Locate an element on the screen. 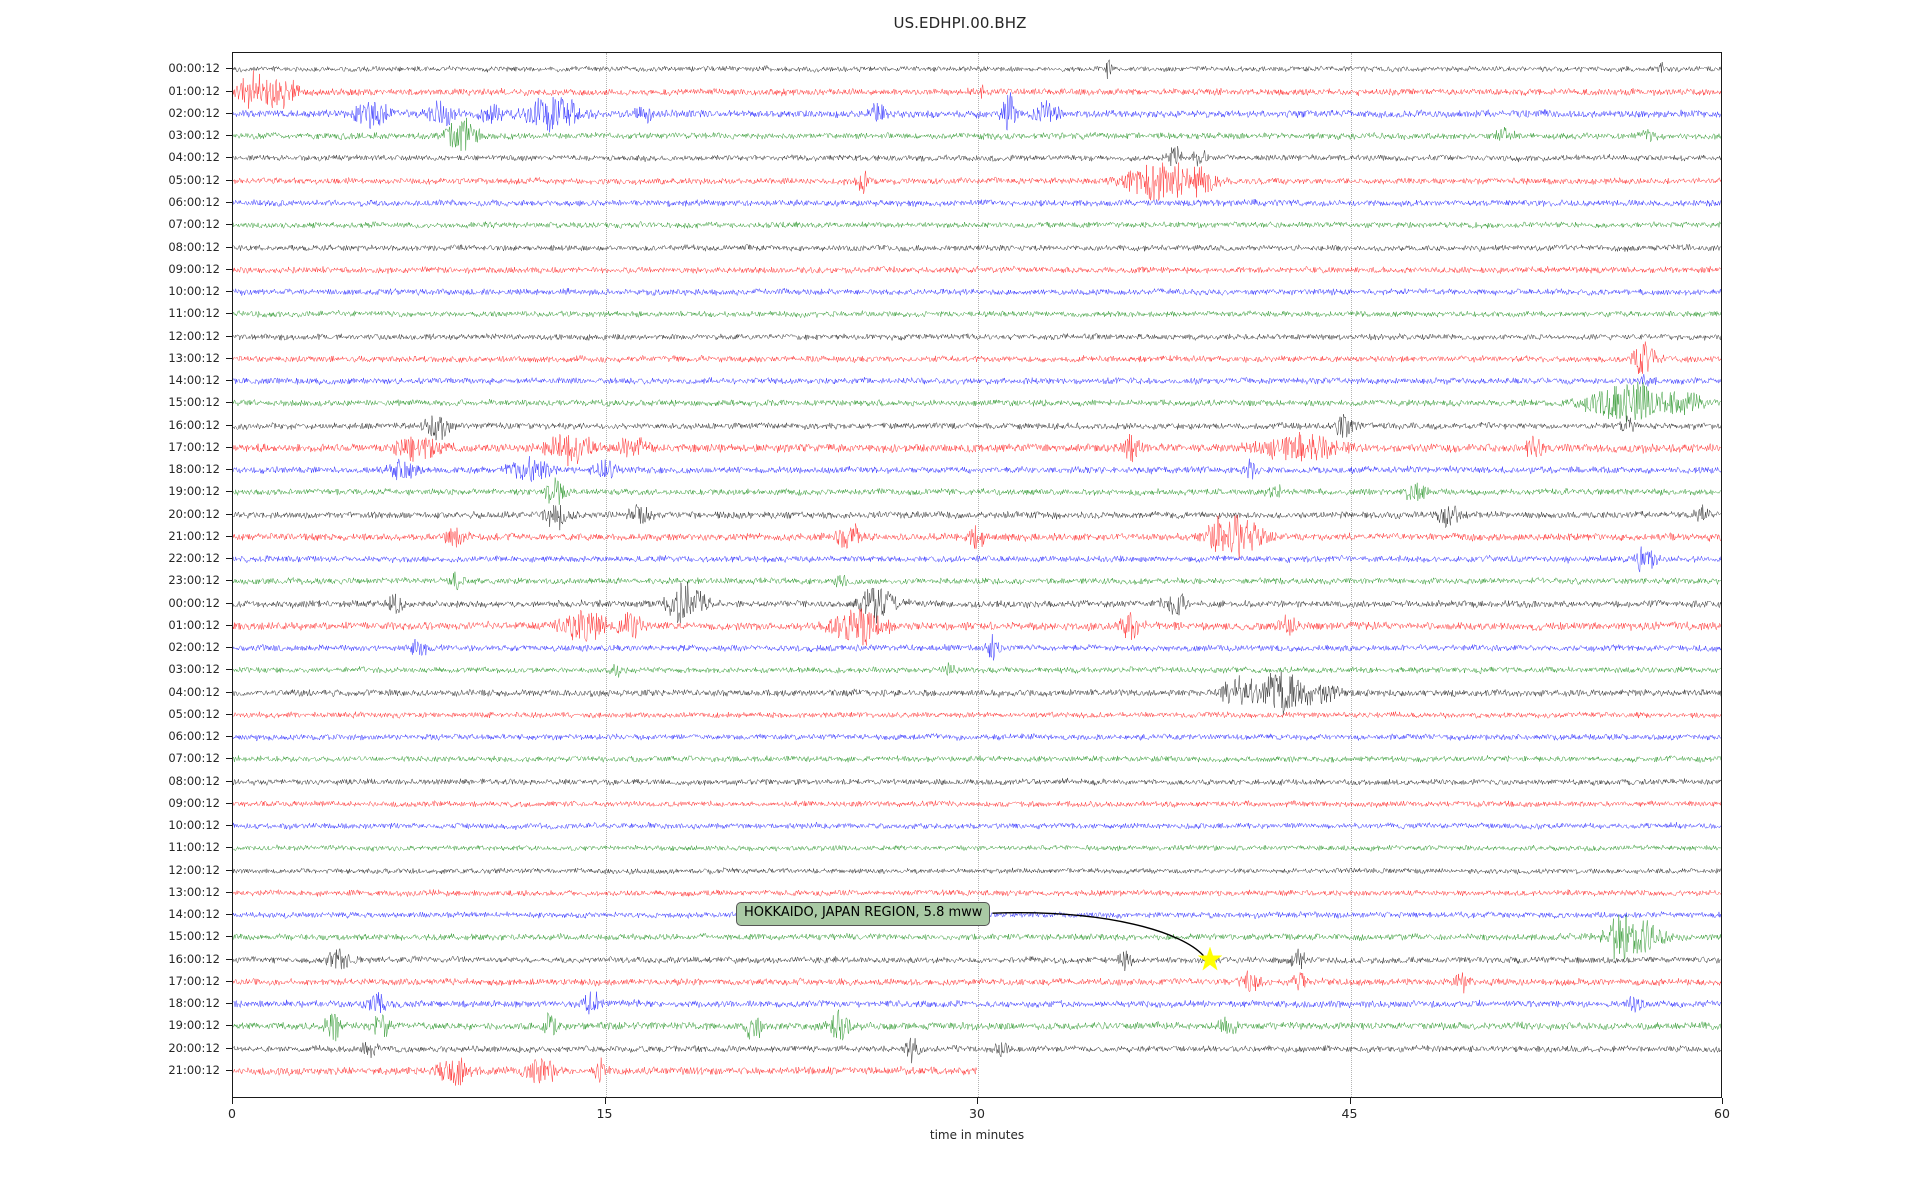  page-title: US.EDHPI.00.BHZ is located at coordinates (960, 23).